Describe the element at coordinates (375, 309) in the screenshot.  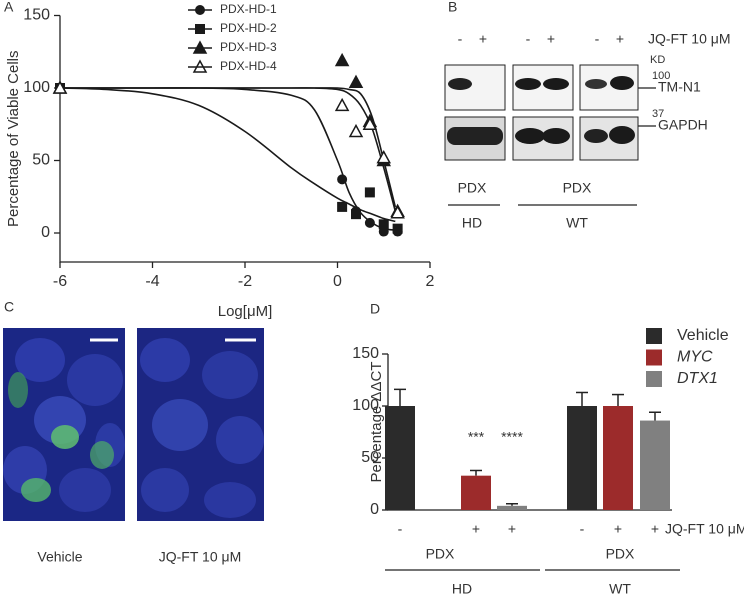
I see `panel-label: D` at that location.